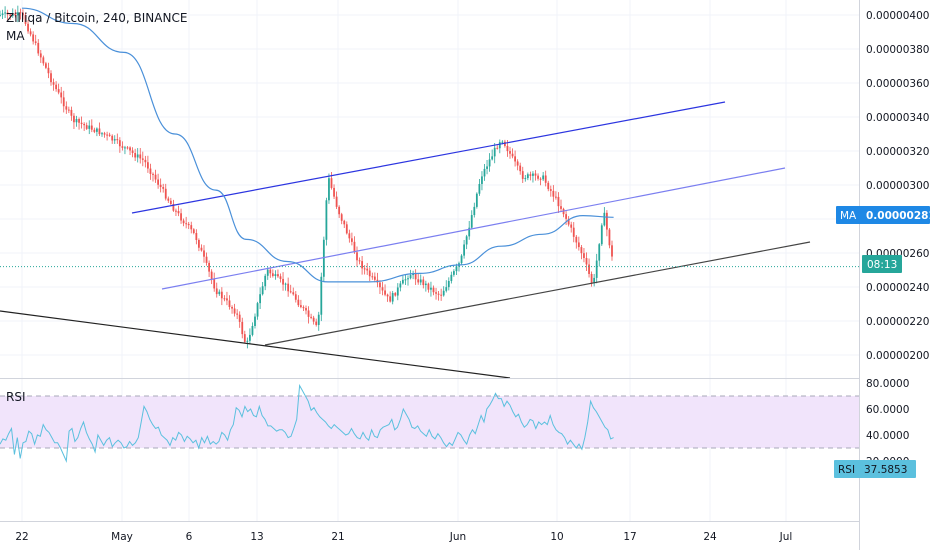  Describe the element at coordinates (884, 215) in the screenshot. I see `ma-value-tag: MA 0.00000281` at that location.